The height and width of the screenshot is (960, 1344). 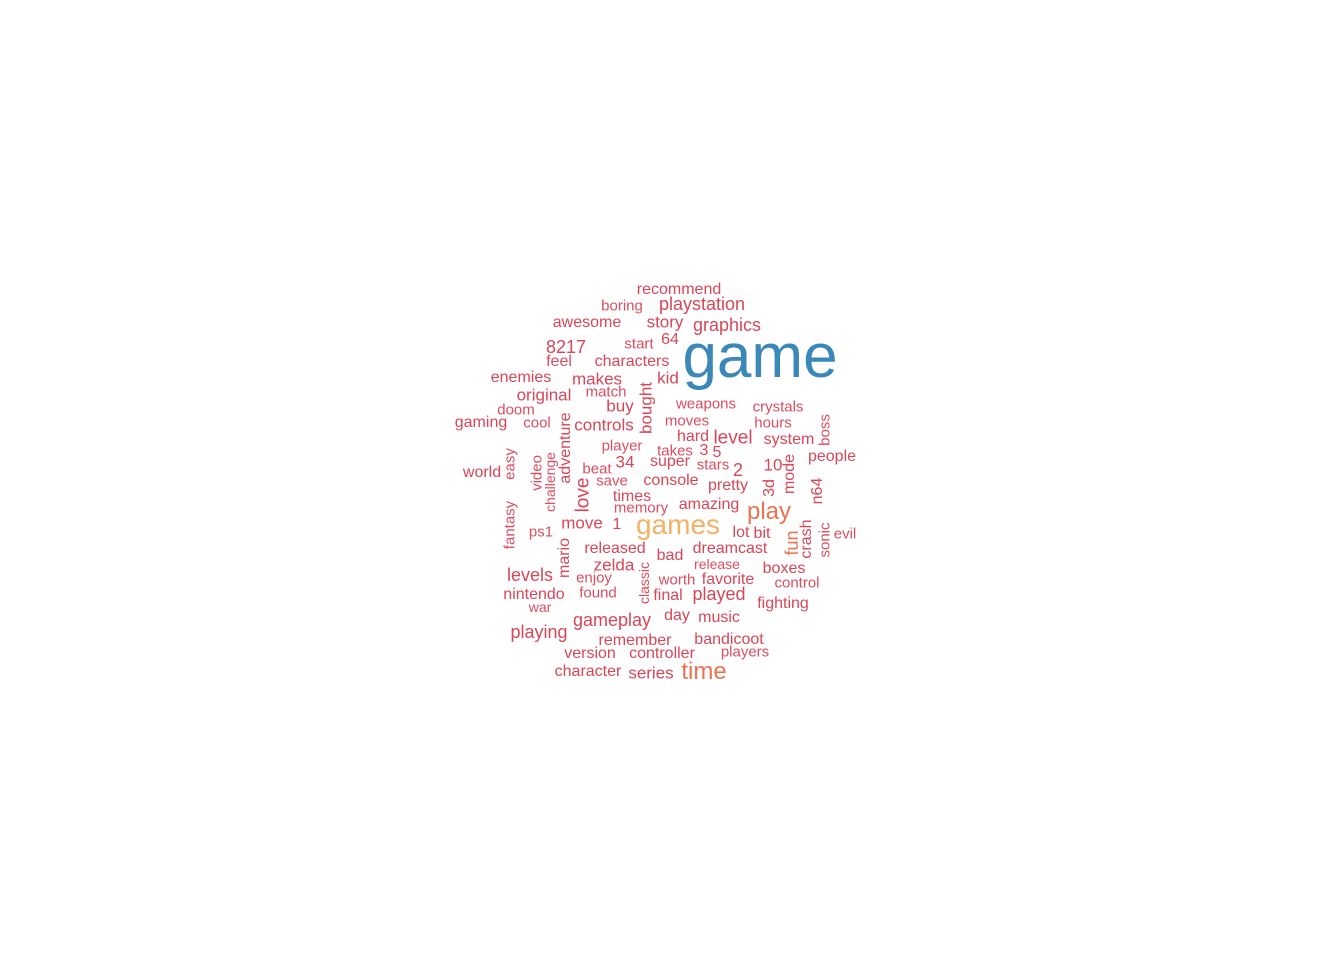 I want to click on word-played: played, so click(x=719, y=594).